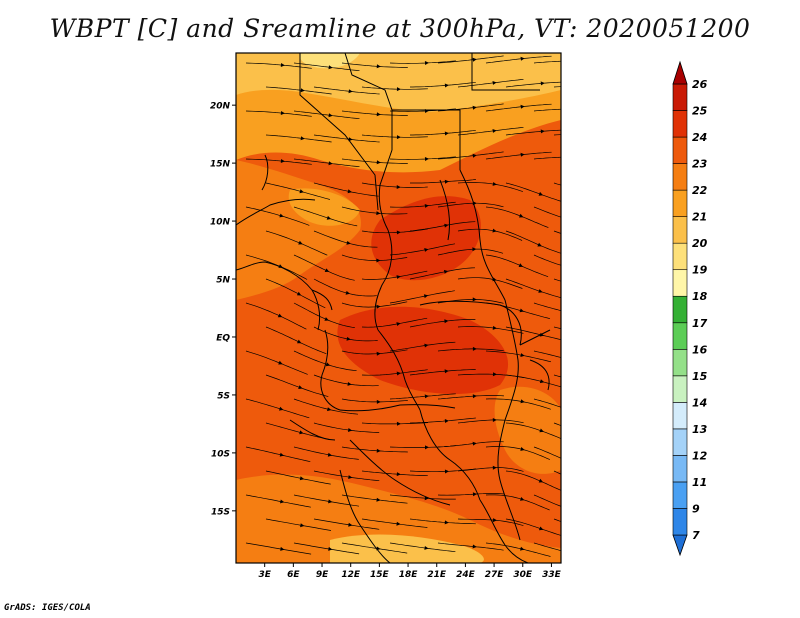 This screenshot has height=618, width=800. Describe the element at coordinates (700, 323) in the screenshot. I see `colorbar-label: 17` at that location.